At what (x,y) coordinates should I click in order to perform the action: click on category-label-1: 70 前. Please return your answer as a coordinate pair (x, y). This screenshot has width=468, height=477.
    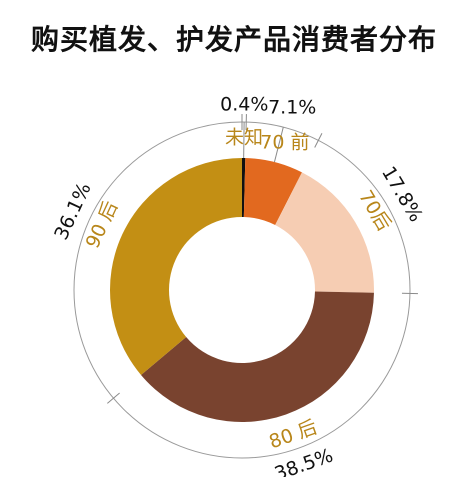
    Looking at the image, I should click on (284, 142).